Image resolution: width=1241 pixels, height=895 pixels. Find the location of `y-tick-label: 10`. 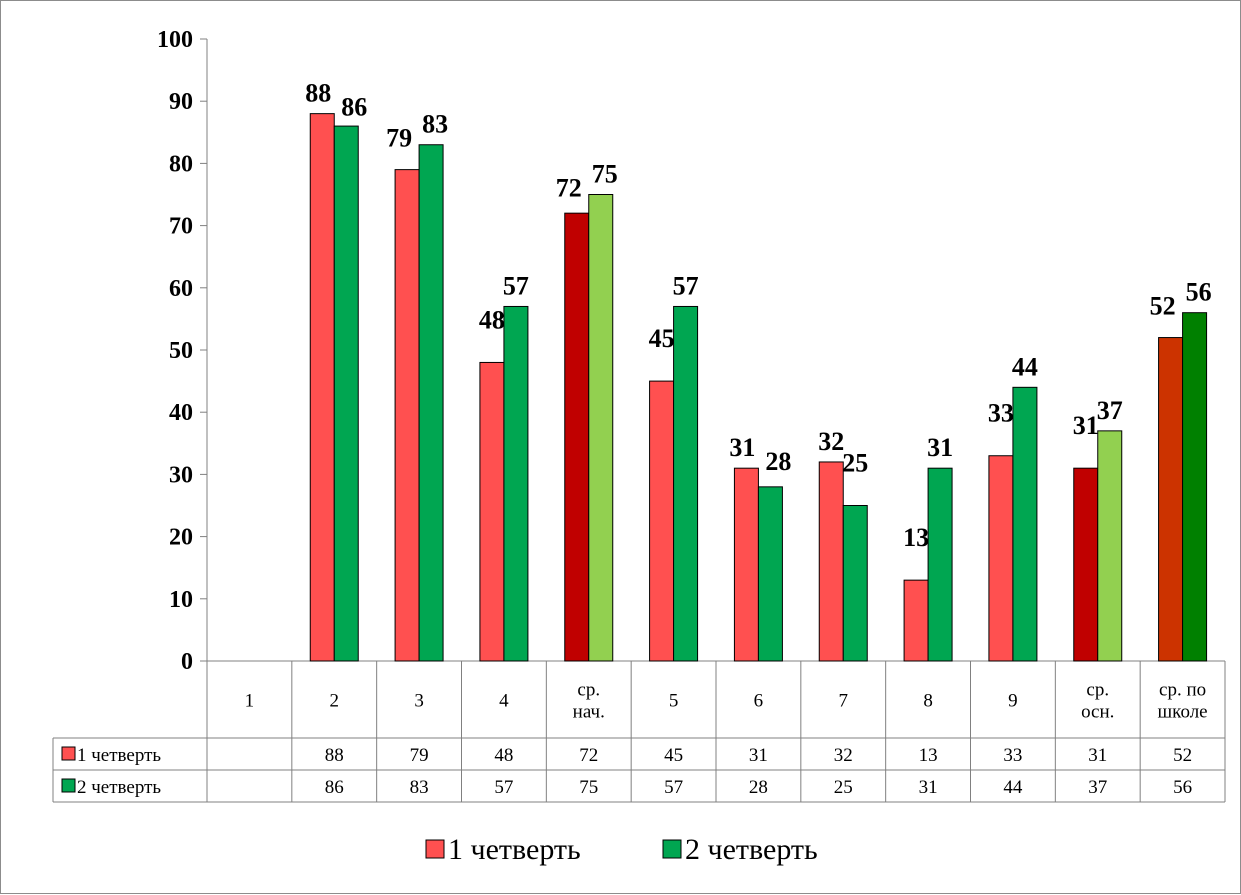

y-tick-label: 10 is located at coordinates (181, 600).